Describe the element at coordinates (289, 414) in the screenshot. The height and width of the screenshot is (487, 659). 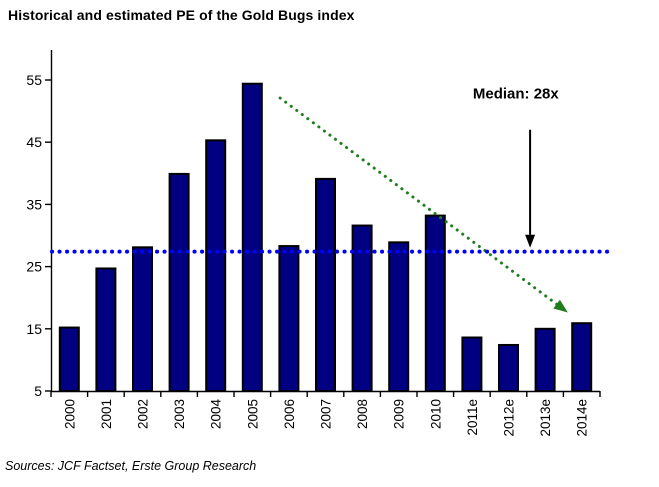
I see `x-tick-label-2006: 2006` at that location.